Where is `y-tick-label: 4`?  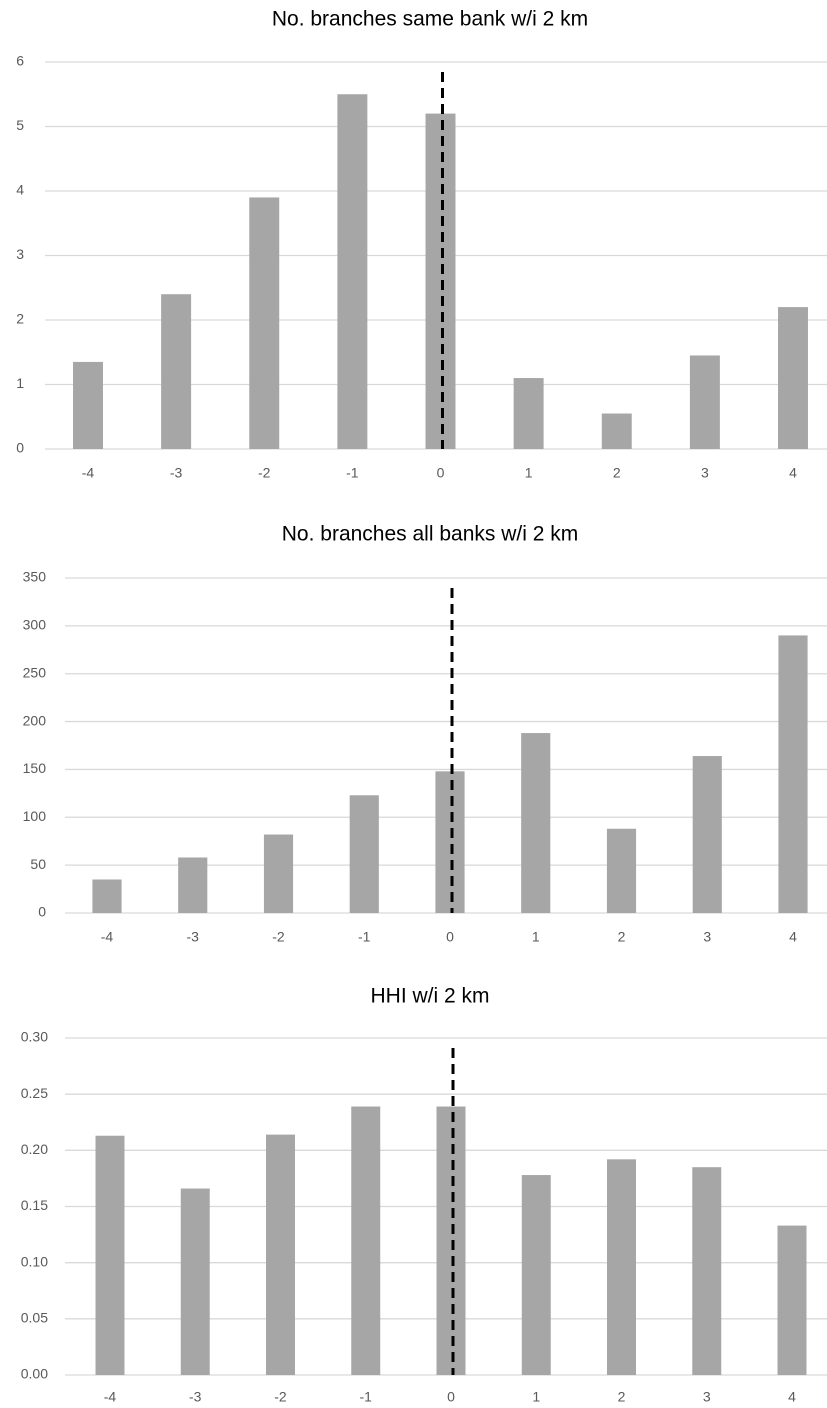 y-tick-label: 4 is located at coordinates (20, 190).